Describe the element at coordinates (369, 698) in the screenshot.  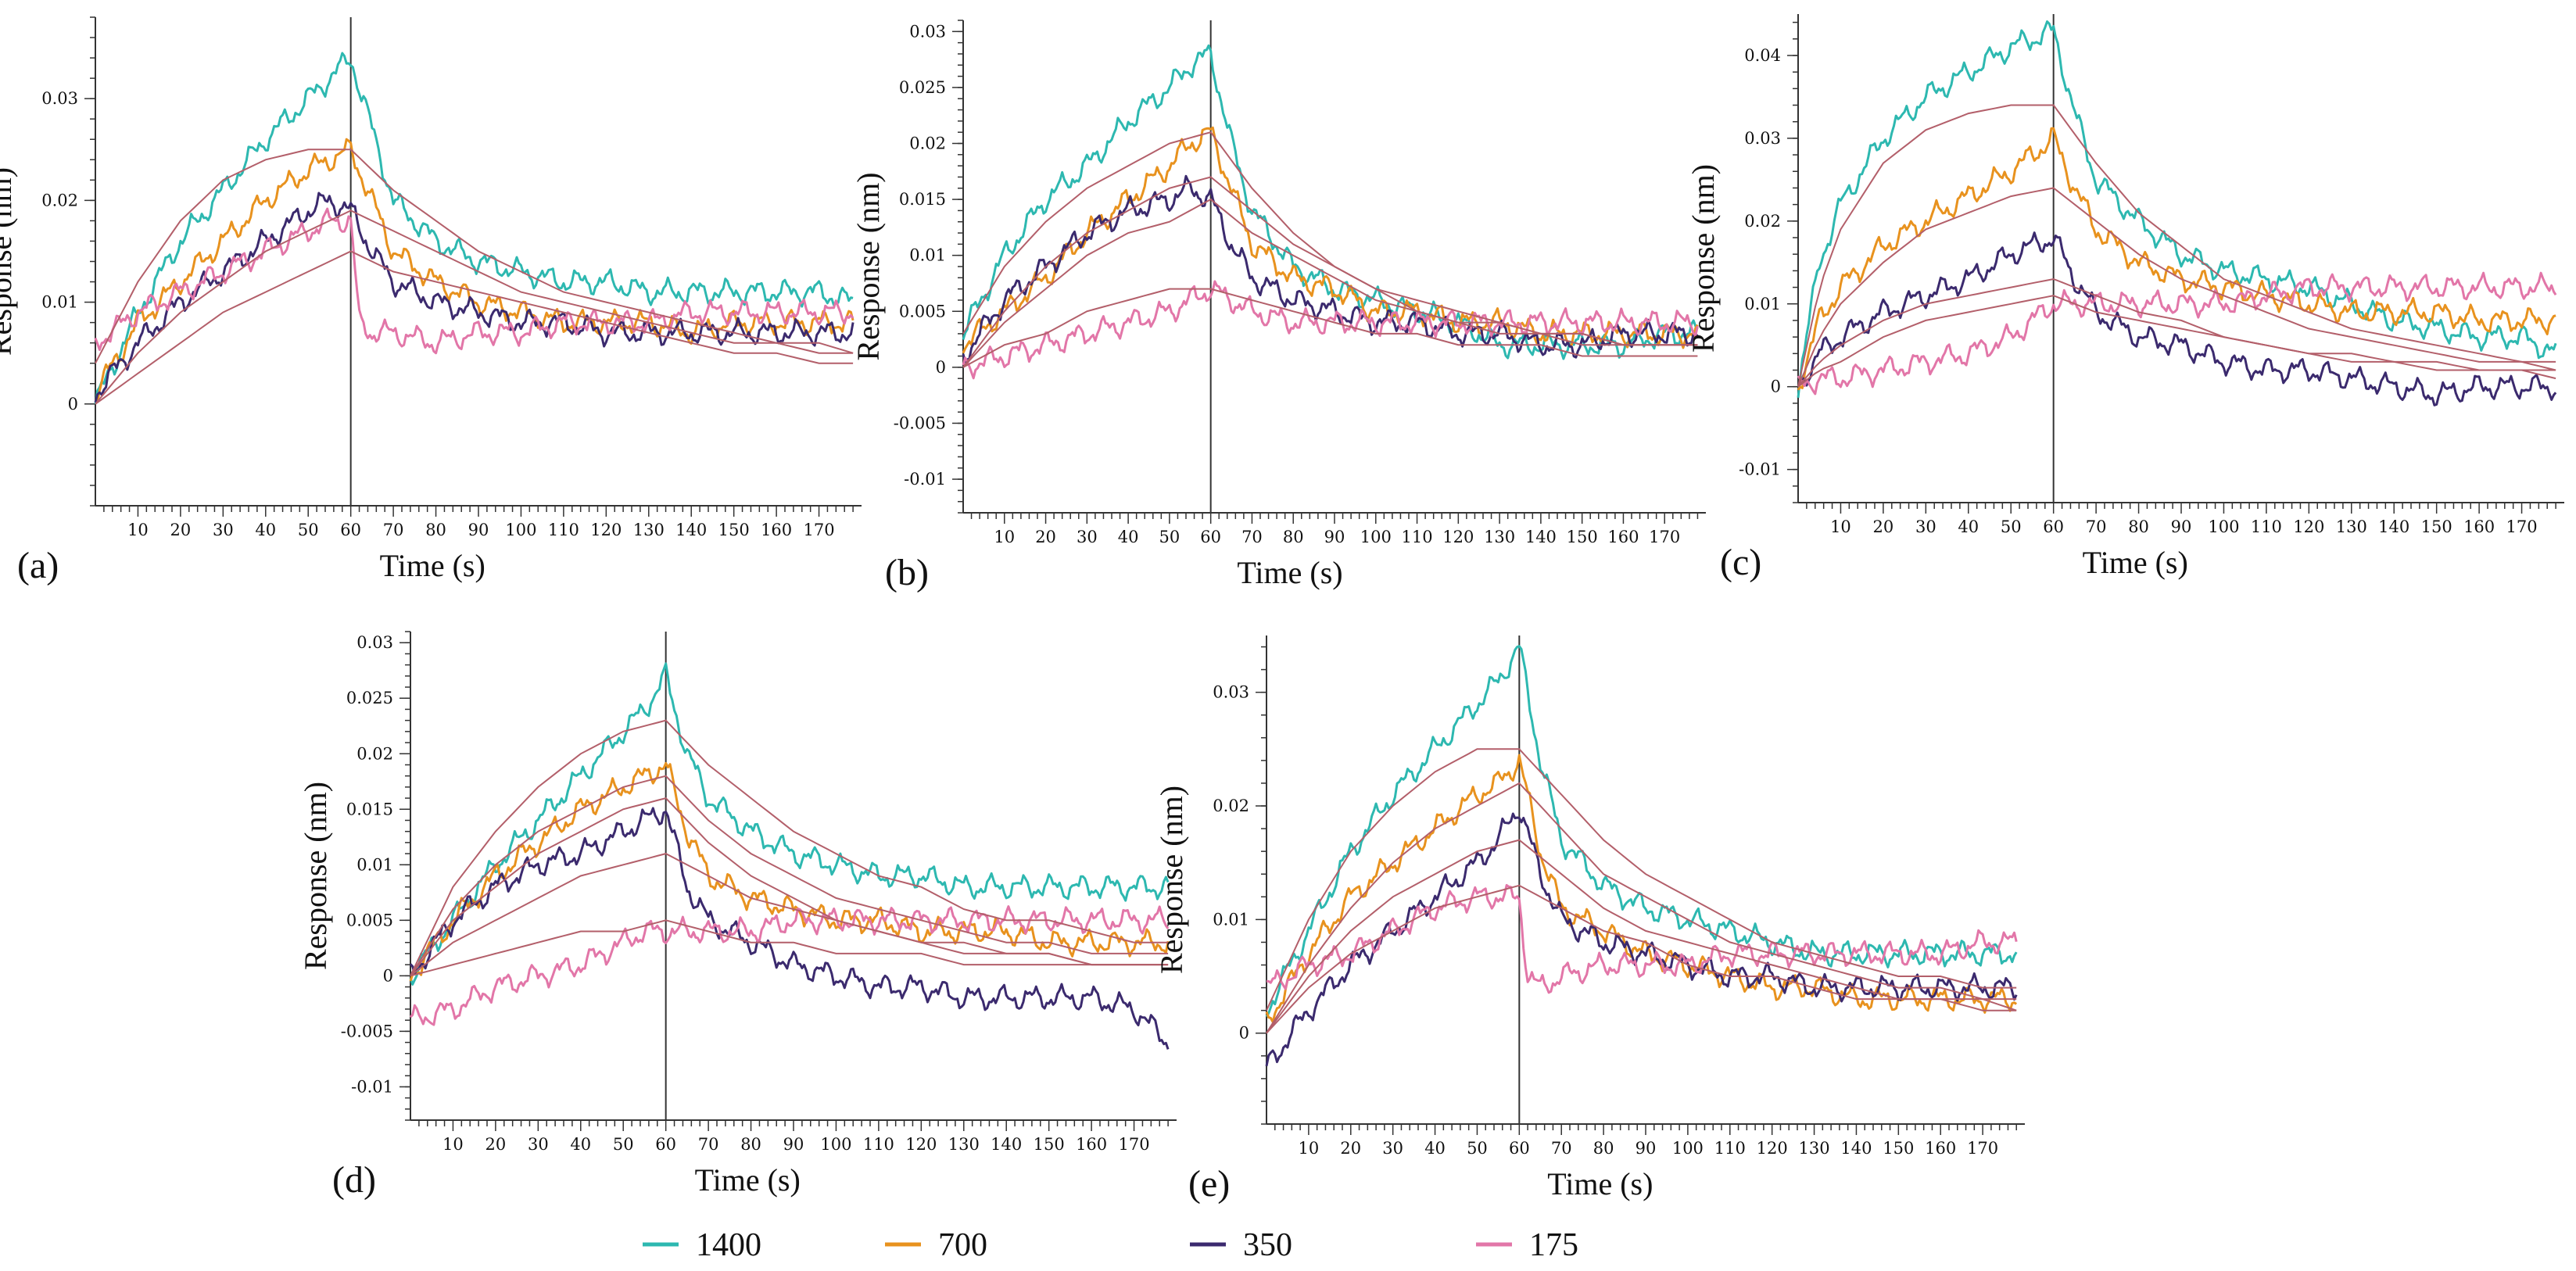
I see `y-tick-label: 0.025` at that location.